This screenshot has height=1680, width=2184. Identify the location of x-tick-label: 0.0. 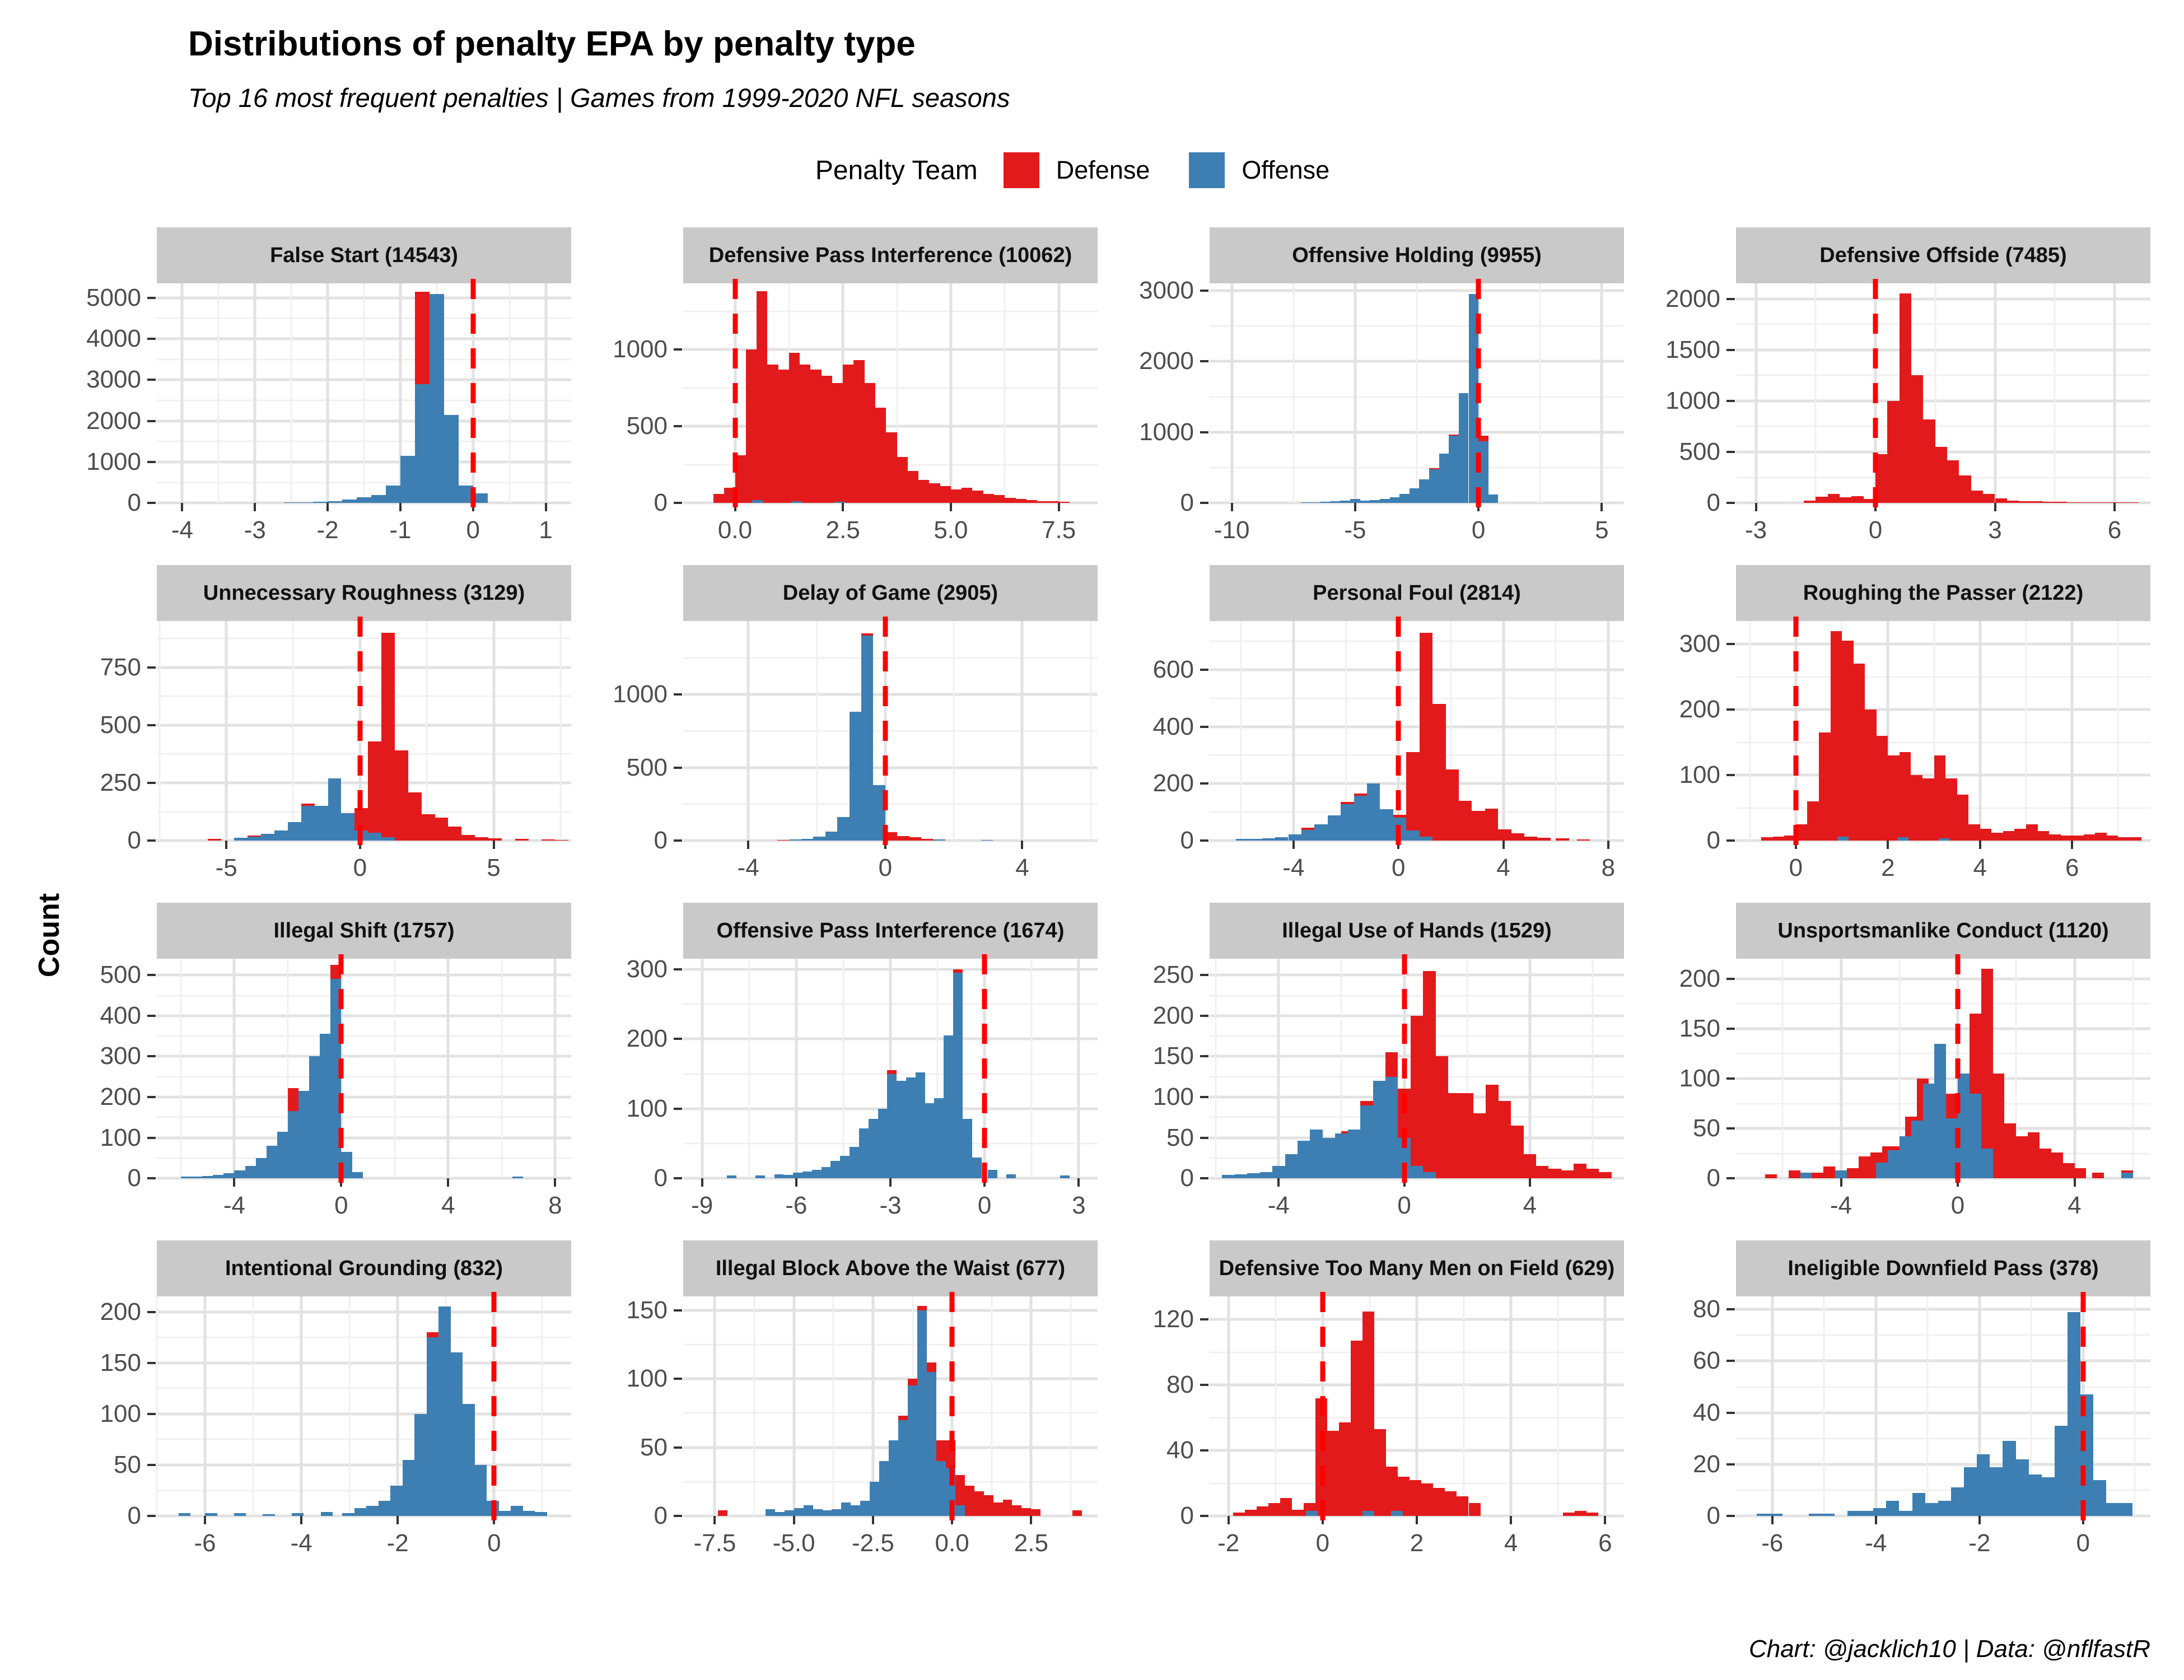
(952, 1543).